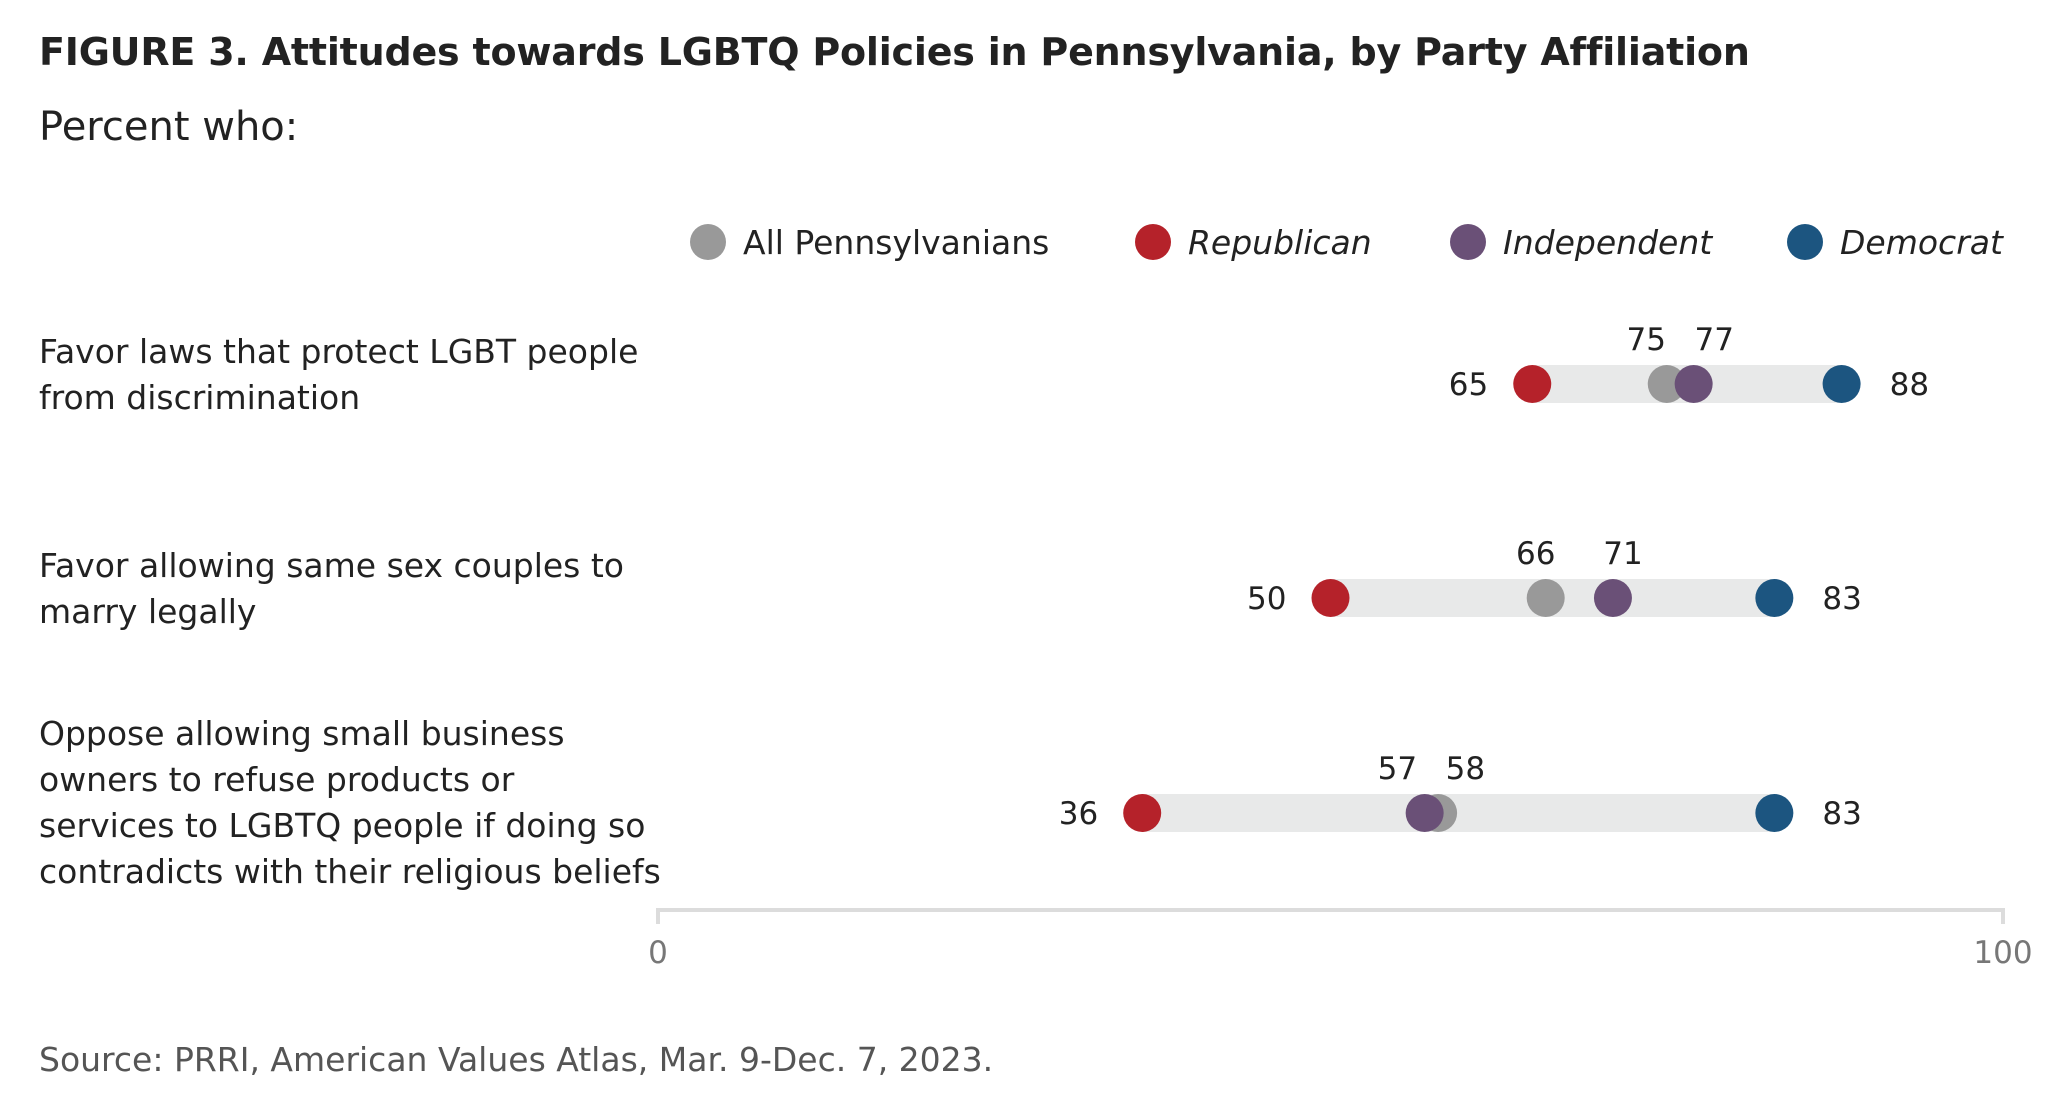 This screenshot has height=1107, width=2064. I want to click on legend-item-all-pennsylvanians: All Pennsylvanians, so click(869, 242).